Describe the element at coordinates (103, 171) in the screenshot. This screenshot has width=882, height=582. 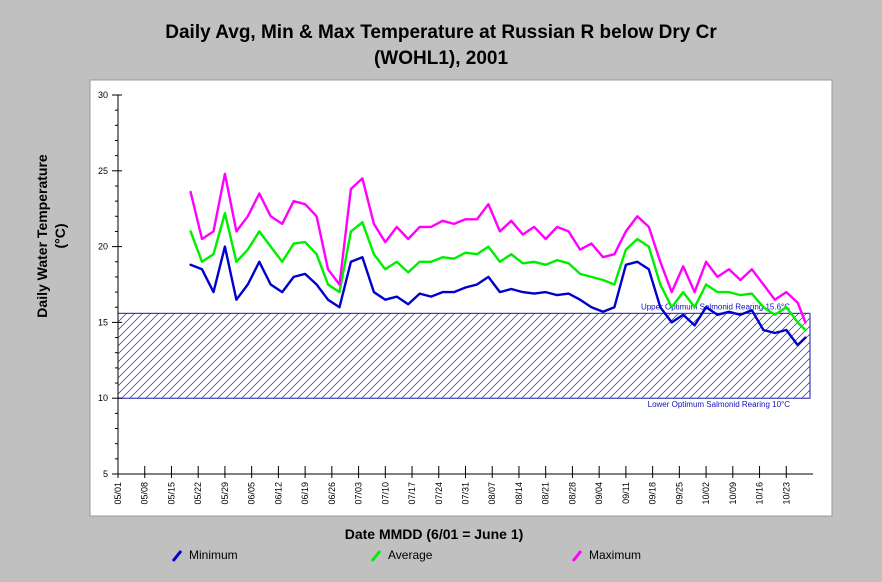
I see `y-tick-label: 25` at that location.